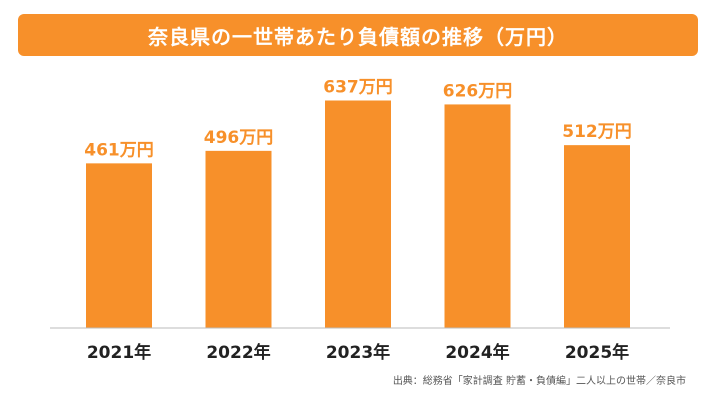  I want to click on x-tick-label-2023年: 2023年, so click(358, 352).